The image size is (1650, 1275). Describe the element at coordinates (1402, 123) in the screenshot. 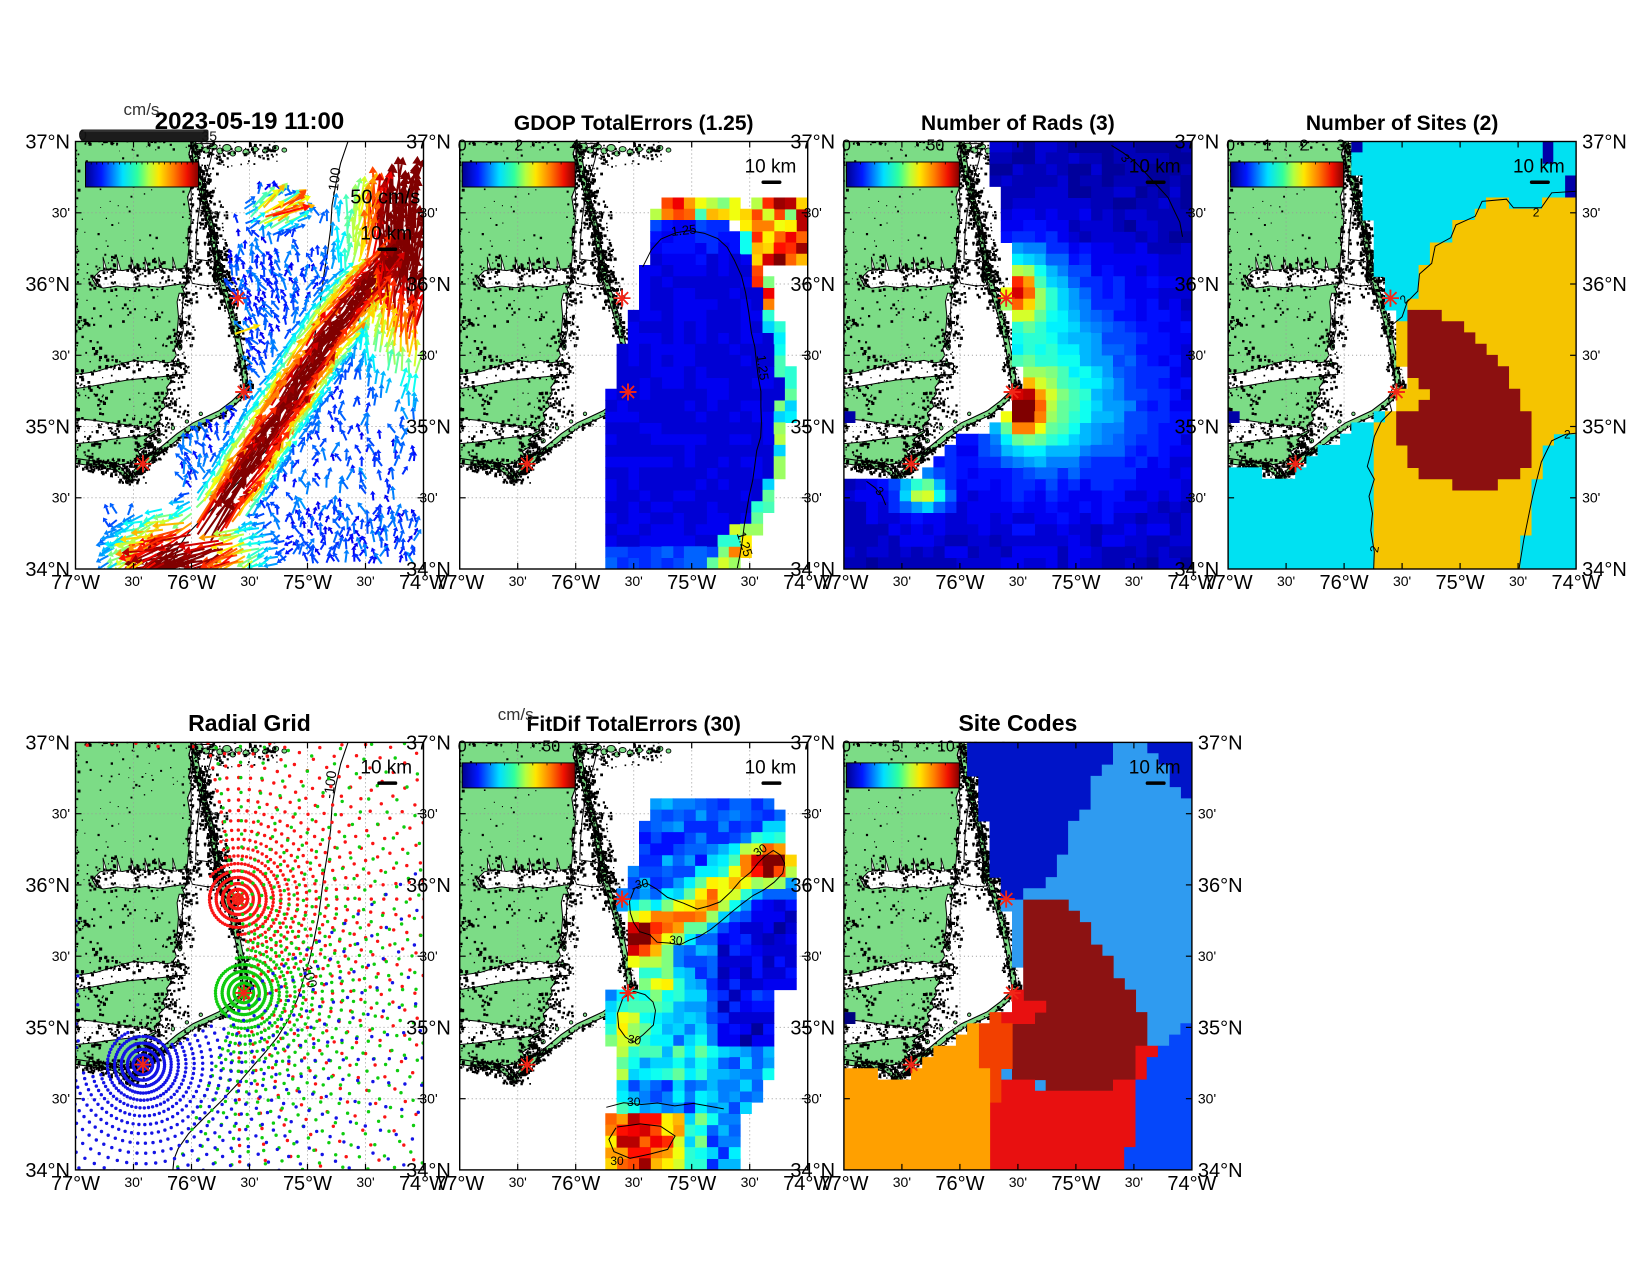

I see `svg-text: Number of Sites (2)` at that location.